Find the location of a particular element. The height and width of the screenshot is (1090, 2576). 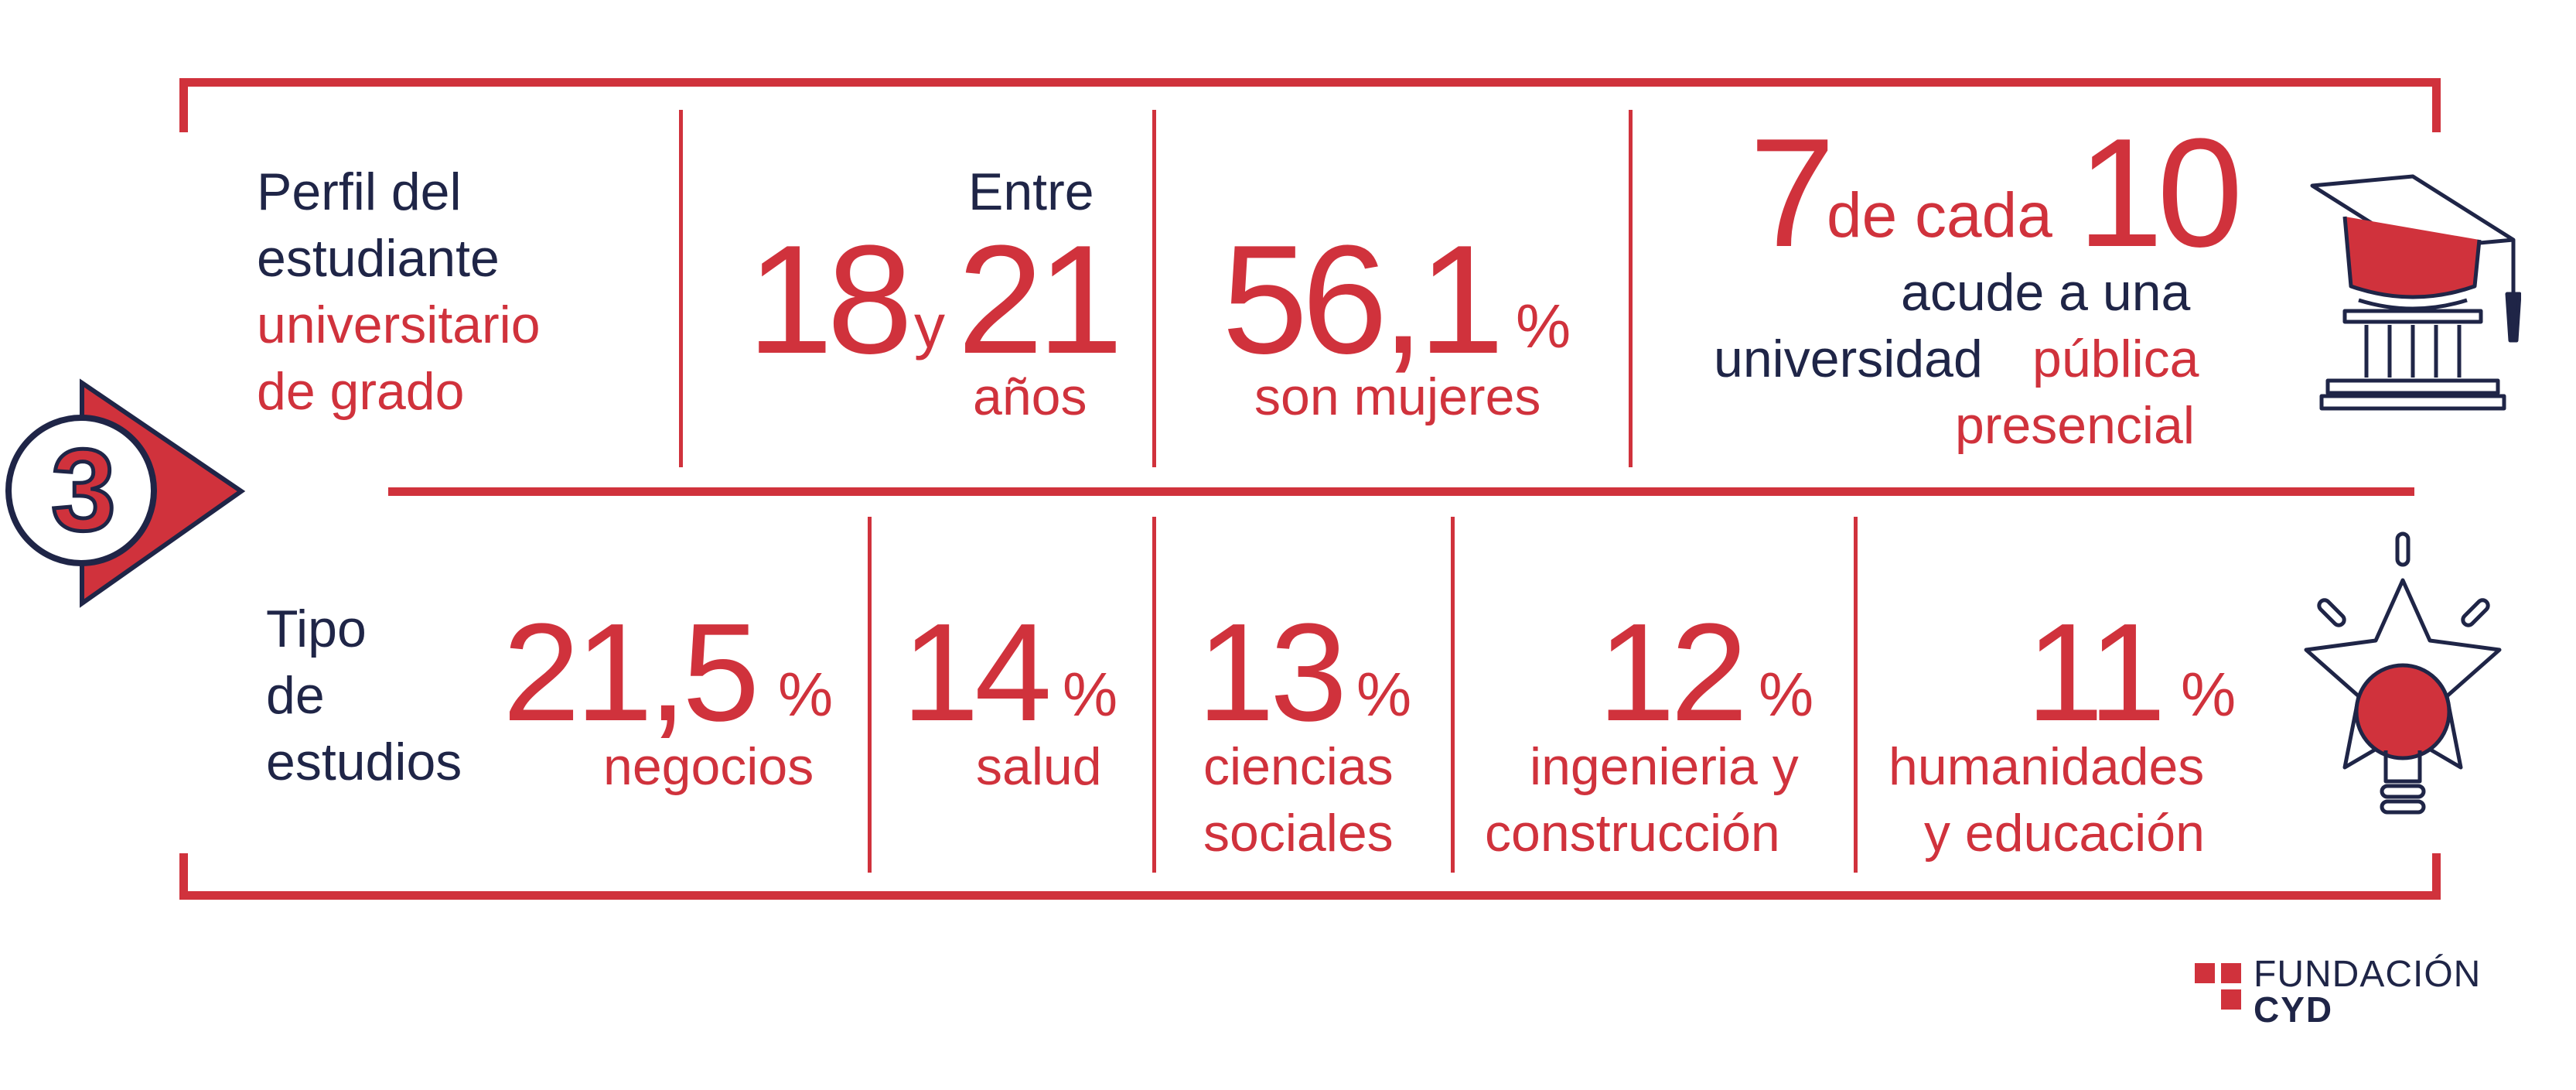

frame-top-line is located at coordinates (1310, 82).